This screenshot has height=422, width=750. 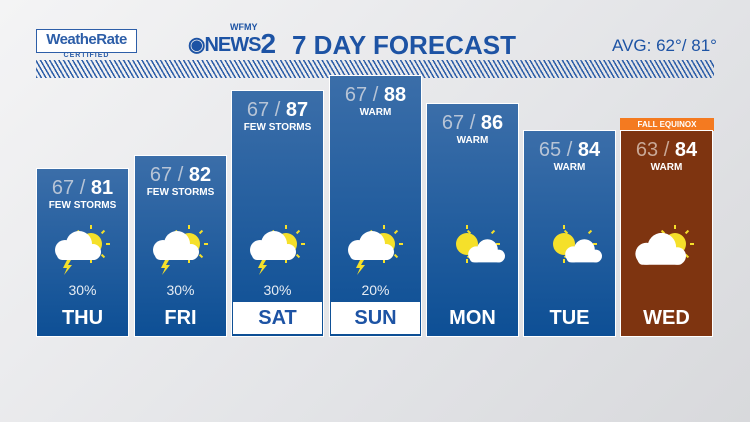 I want to click on page-title: 7 DAY FORECAST, so click(x=404, y=45).